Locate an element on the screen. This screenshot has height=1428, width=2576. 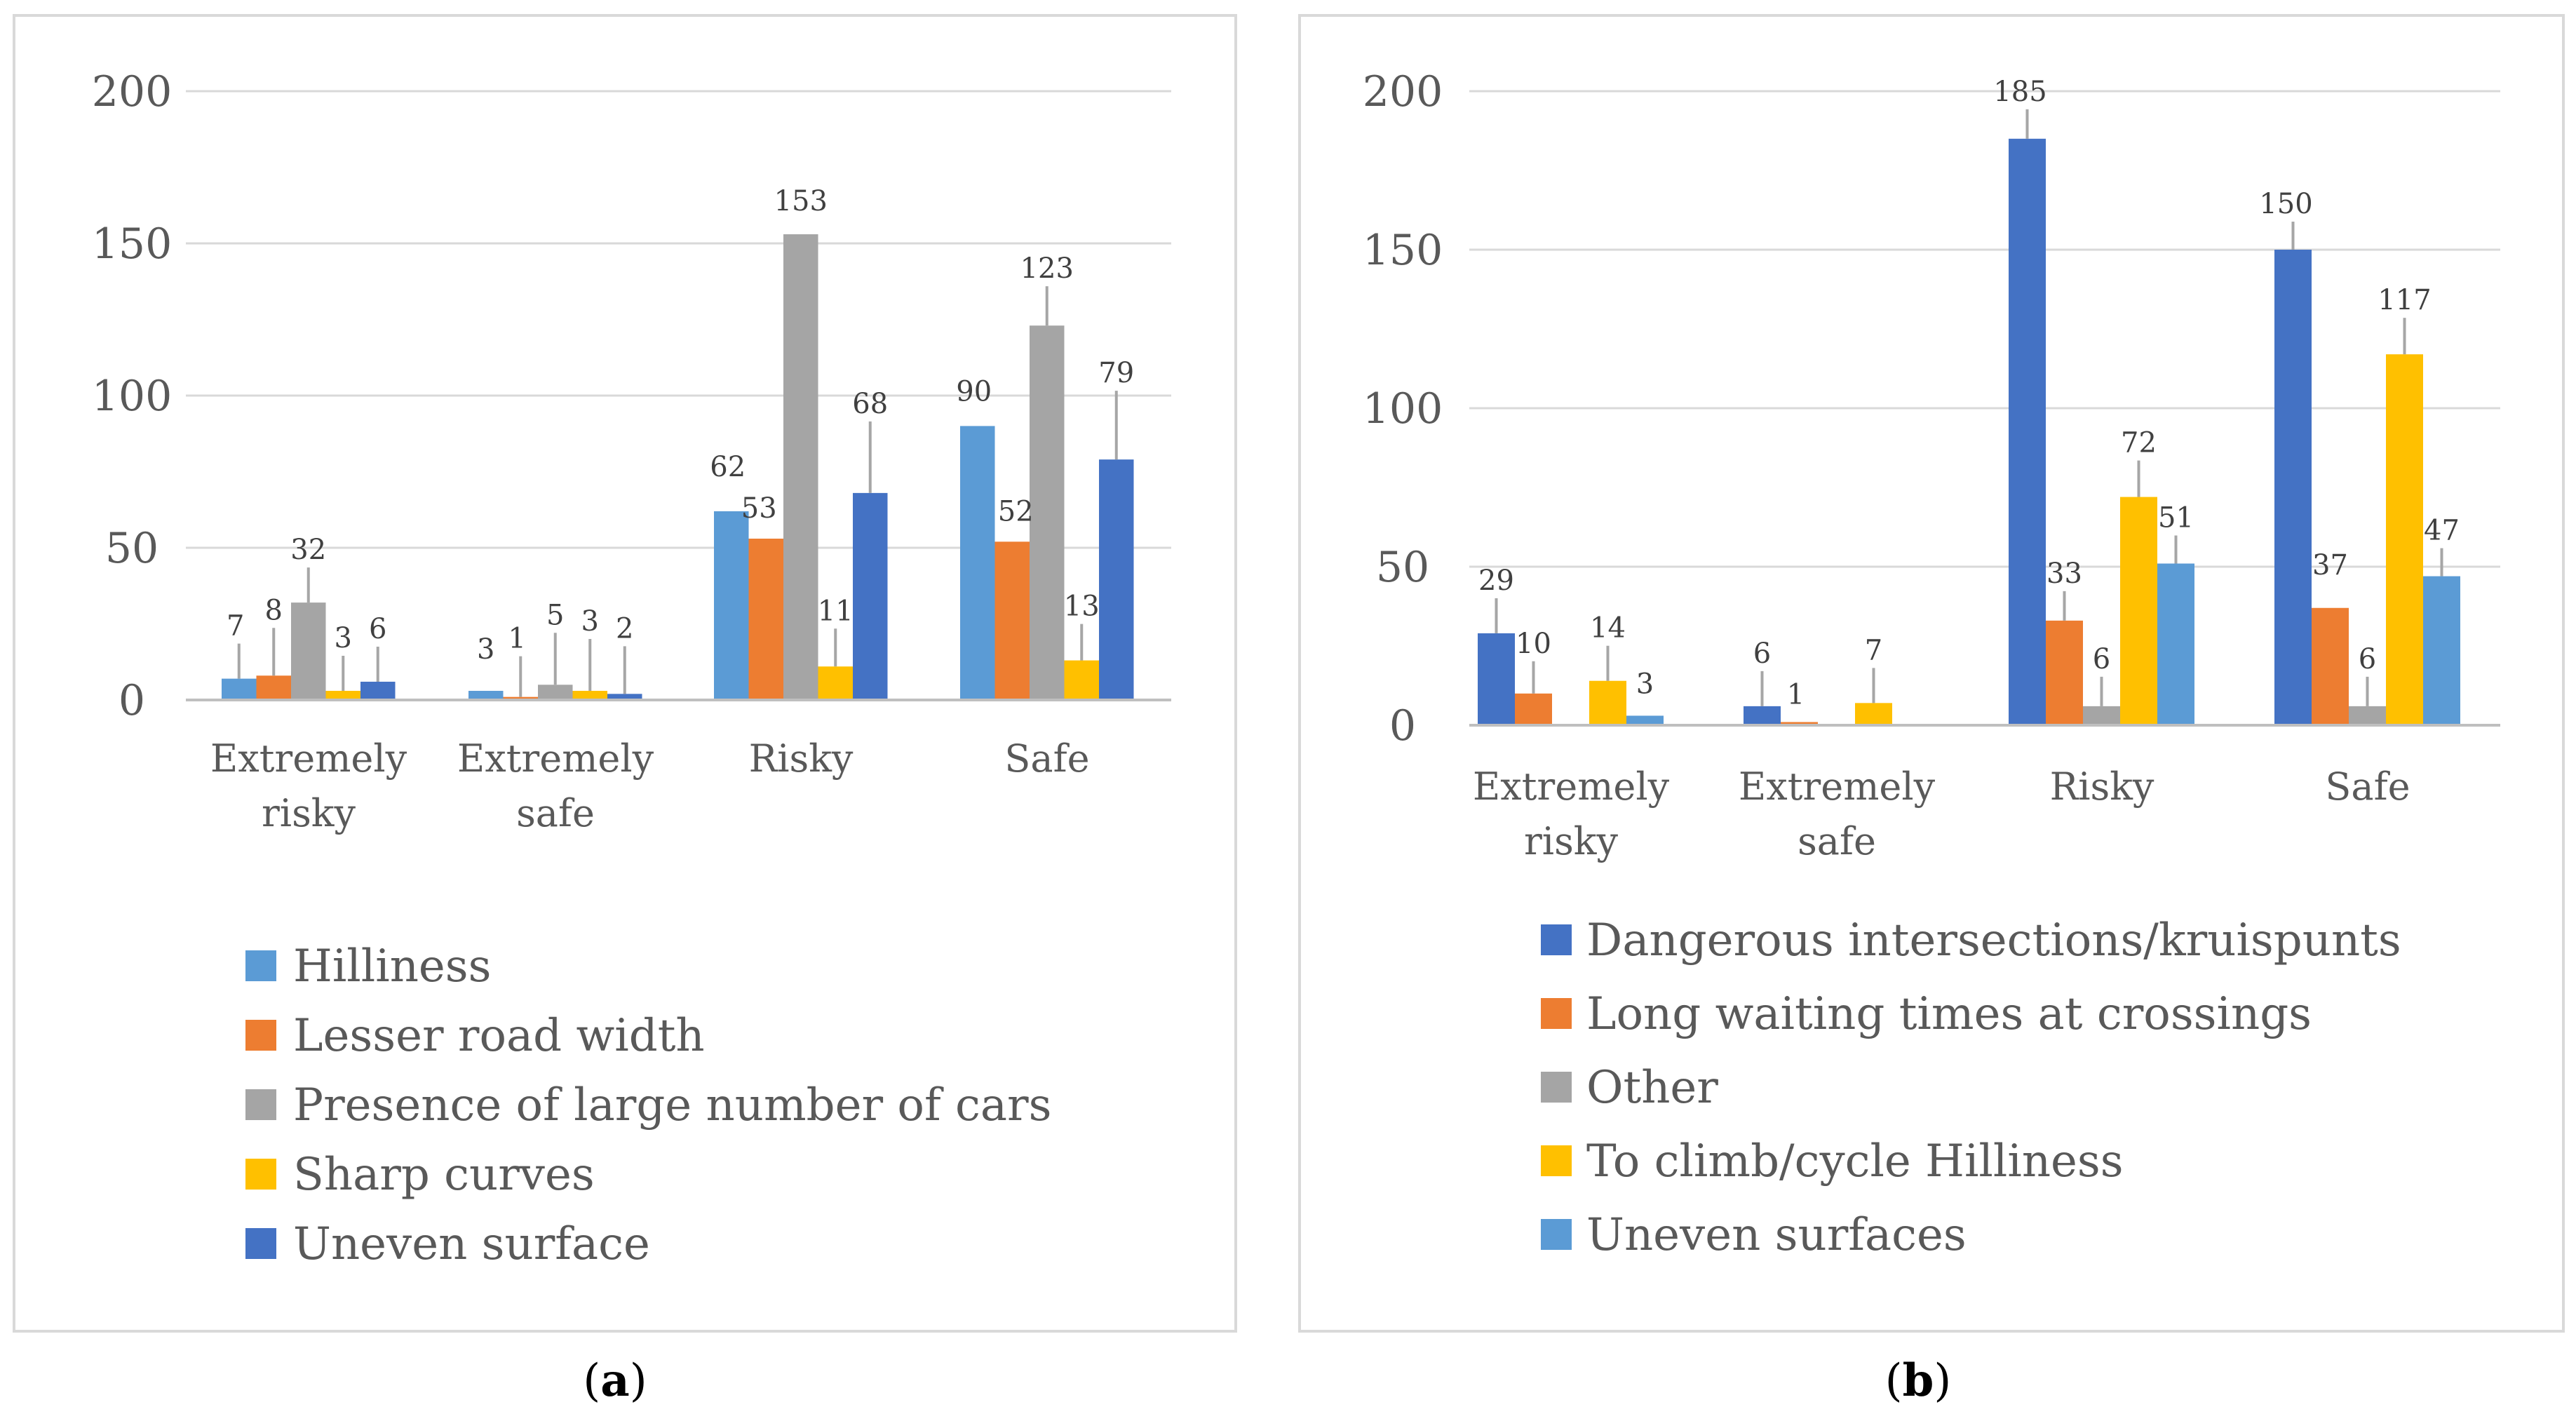
data-label: 11 is located at coordinates (836, 611).